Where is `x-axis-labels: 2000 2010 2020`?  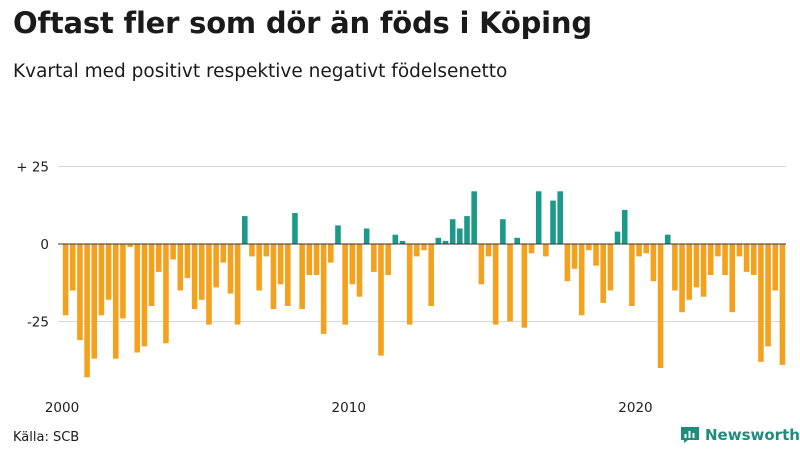 x-axis-labels: 2000 2010 2020 is located at coordinates (349, 408).